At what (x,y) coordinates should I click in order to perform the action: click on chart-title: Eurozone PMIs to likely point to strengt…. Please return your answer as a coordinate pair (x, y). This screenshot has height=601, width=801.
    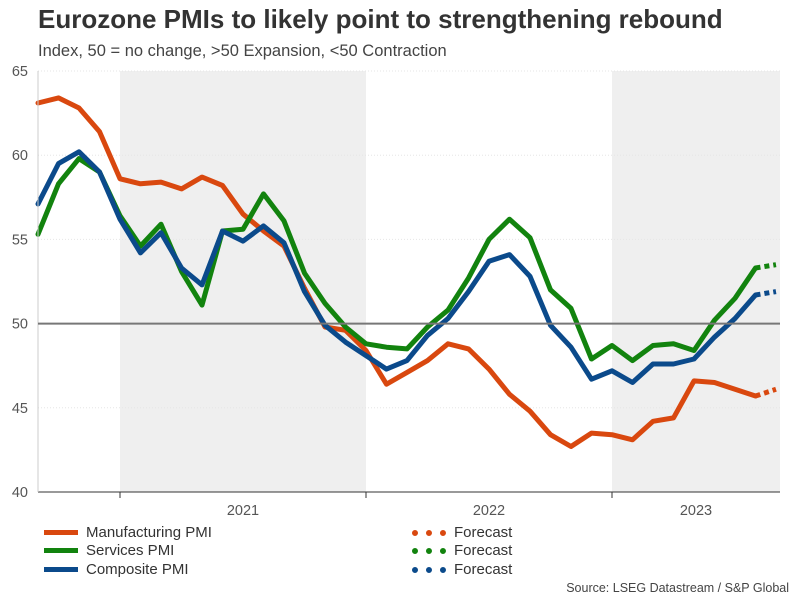
    Looking at the image, I should click on (380, 19).